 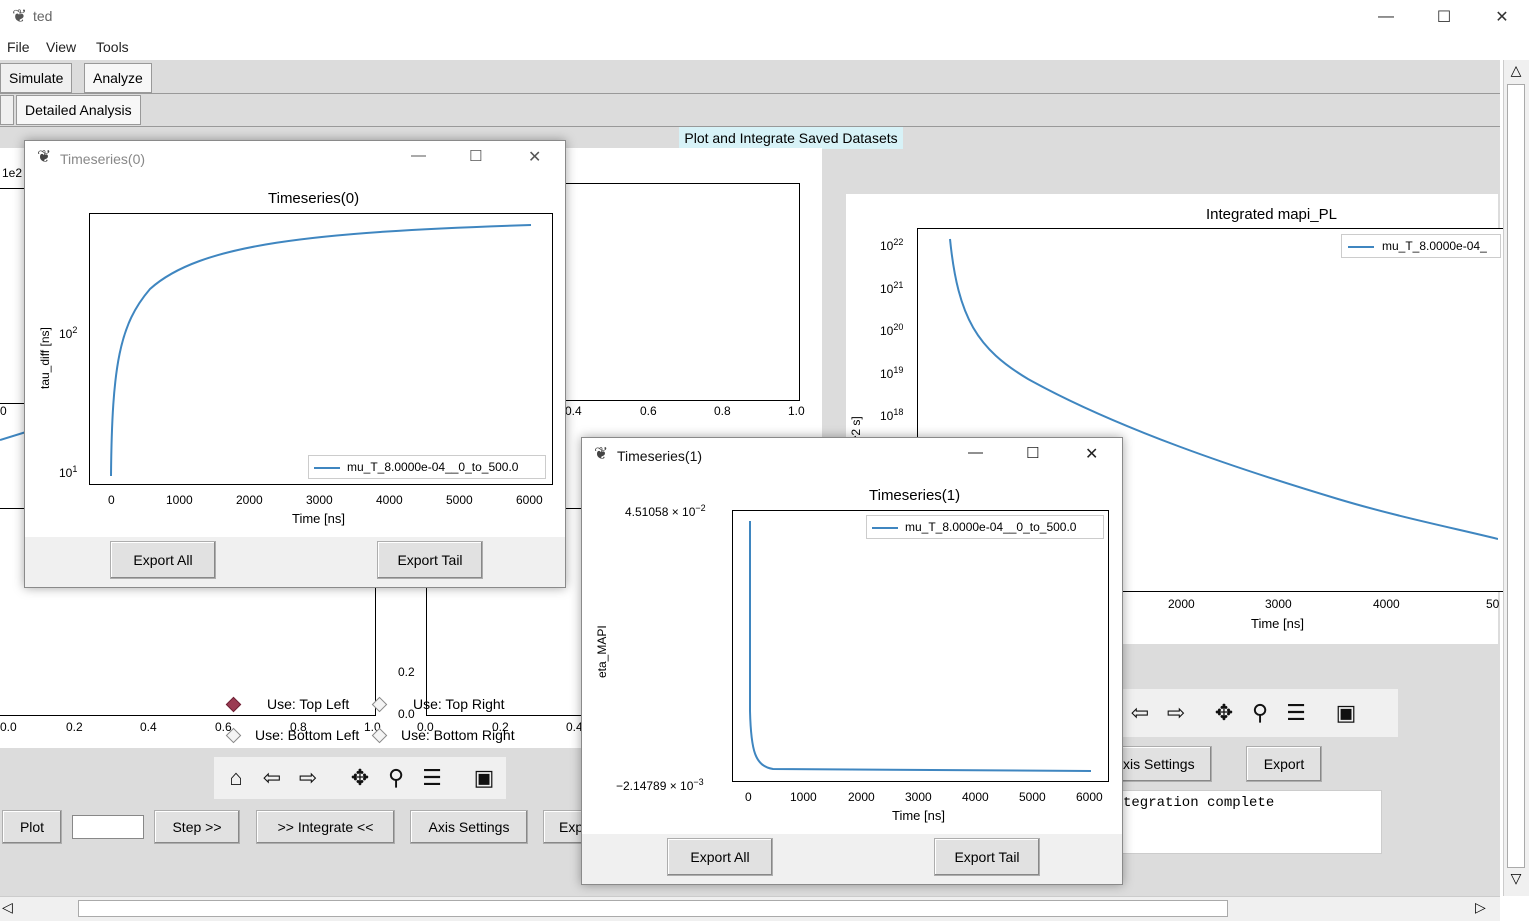 I want to click on timeseries0-titlebar: ❦ Timeseries(0) — ☐ ✕, so click(x=295, y=159).